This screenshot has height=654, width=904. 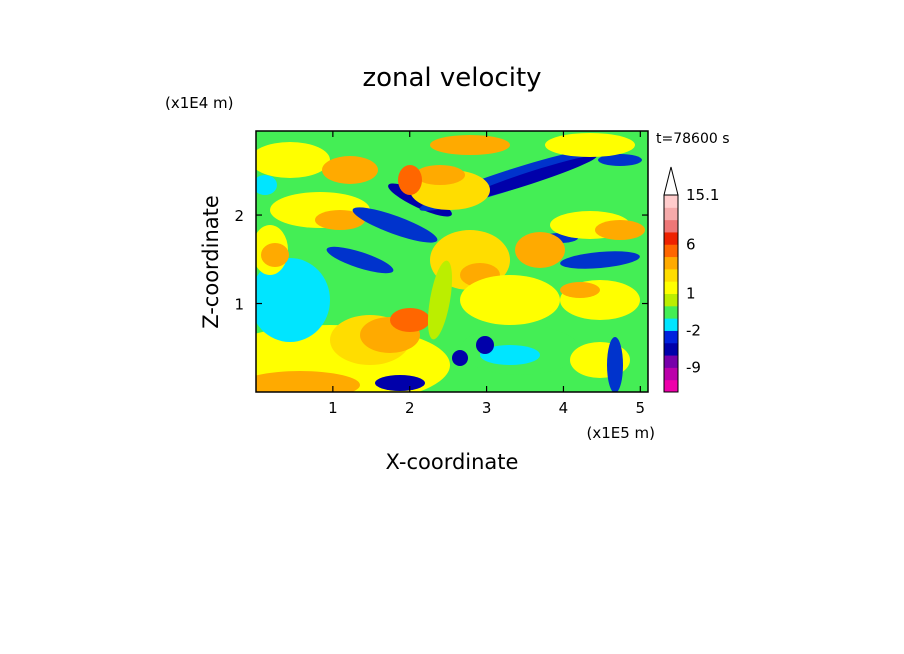 I want to click on y-unit-label: (x1E4 m), so click(x=199, y=103).